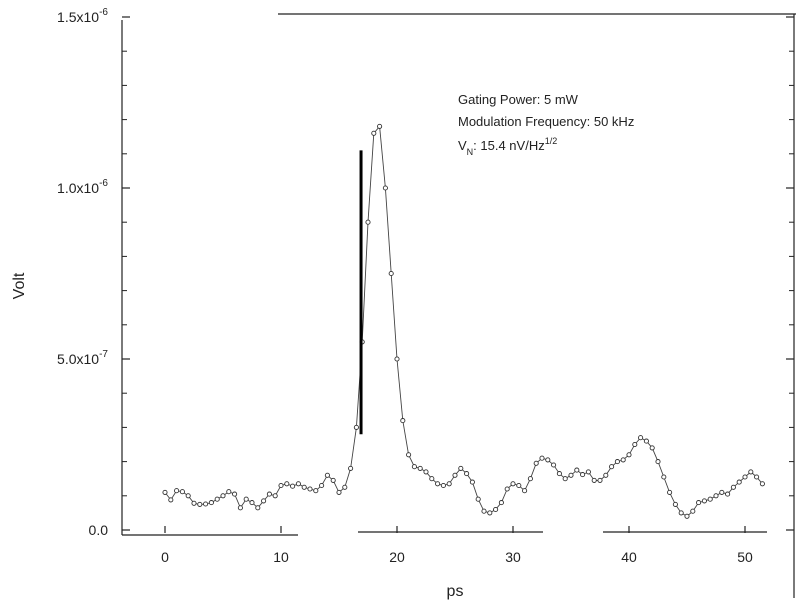 This screenshot has height=603, width=800. I want to click on annotation-vn-value: : 15.4 nV/Hz, so click(509, 145).